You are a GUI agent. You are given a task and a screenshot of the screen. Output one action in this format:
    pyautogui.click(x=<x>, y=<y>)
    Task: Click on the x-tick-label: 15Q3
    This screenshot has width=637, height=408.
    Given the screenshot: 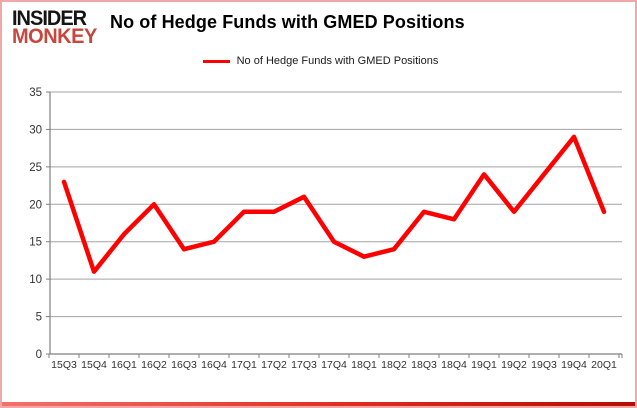 What is the action you would take?
    pyautogui.click(x=64, y=365)
    